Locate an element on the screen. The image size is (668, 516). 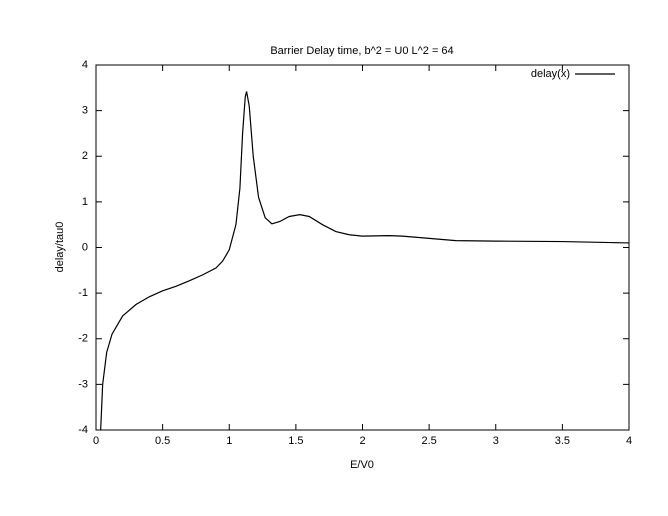
y-tick-label: 2 is located at coordinates (85, 156).